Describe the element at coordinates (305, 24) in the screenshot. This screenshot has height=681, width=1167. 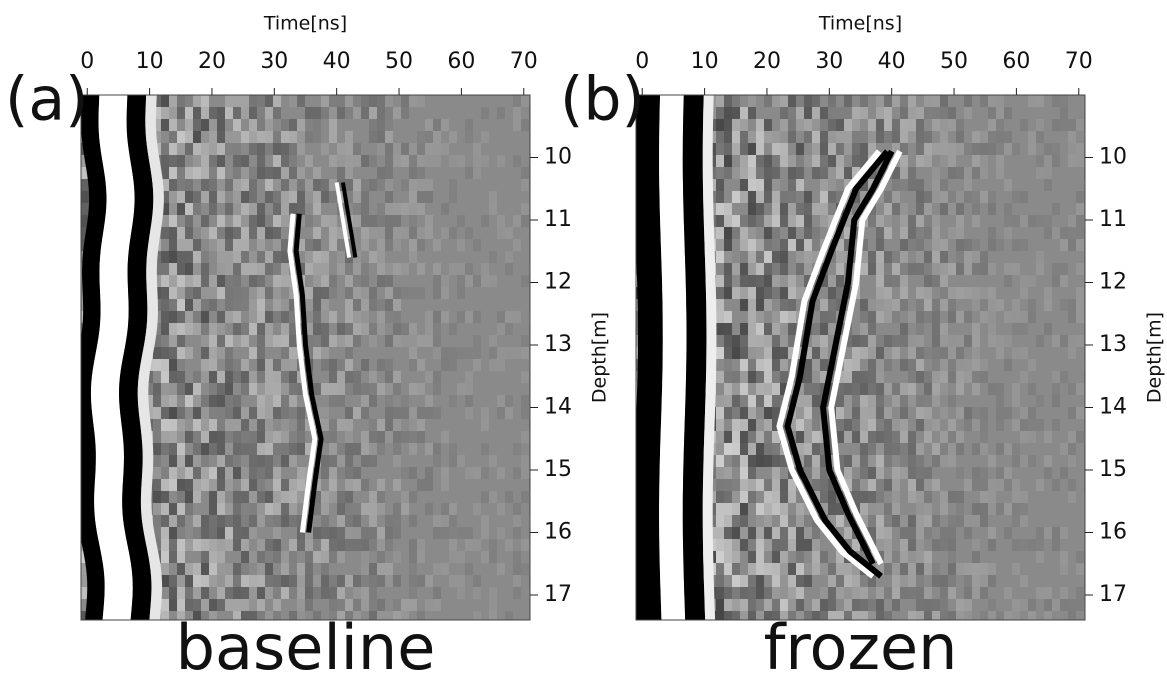
I see `x-axis-label: Time[ns]` at that location.